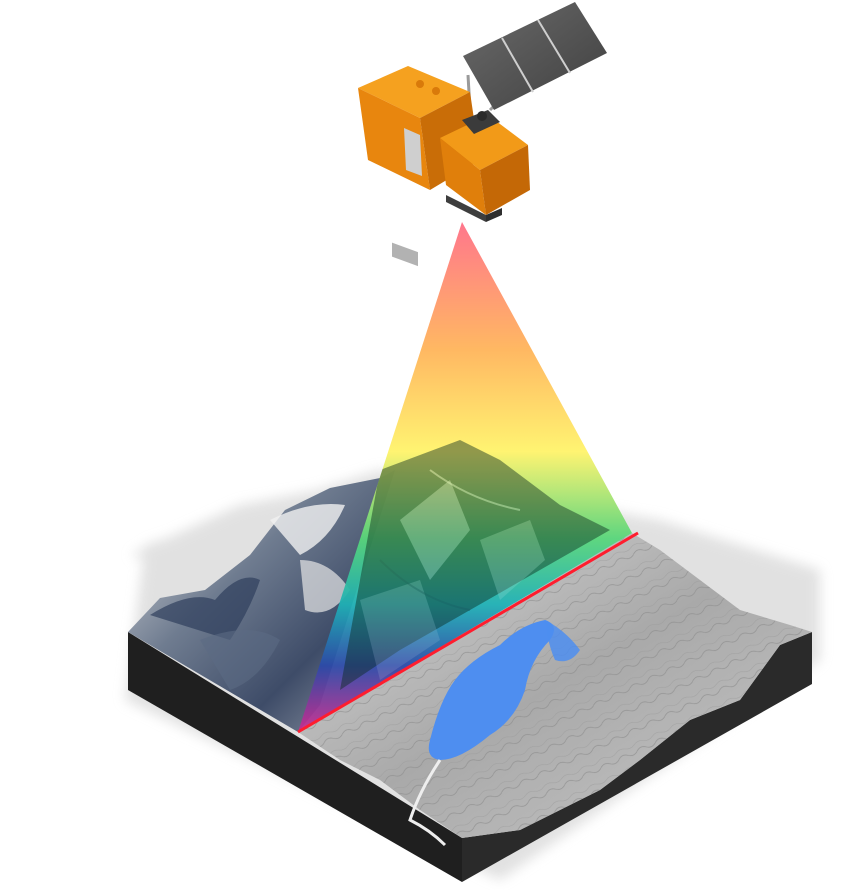 The width and height of the screenshot is (867, 890). What do you see at coordinates (475, 565) in the screenshot?
I see `beam-terrain-texture` at bounding box center [475, 565].